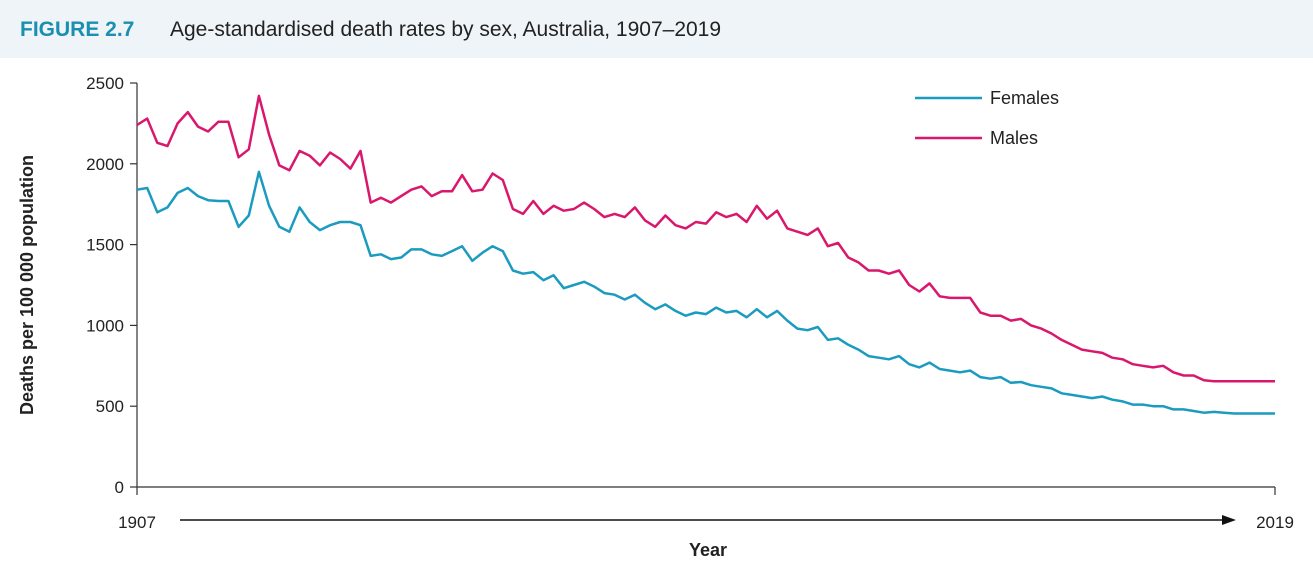 This screenshot has height=561, width=1313. What do you see at coordinates (27, 285) in the screenshot?
I see `y-axis-title: Deaths per 100 000 population` at bounding box center [27, 285].